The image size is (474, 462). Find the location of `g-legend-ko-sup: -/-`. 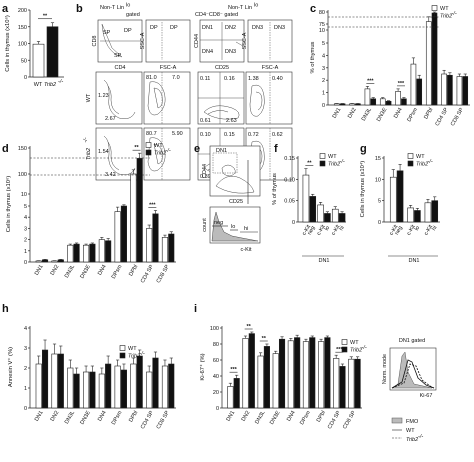

g-legend-ko-sup: -/- is located at coordinates (430, 162).